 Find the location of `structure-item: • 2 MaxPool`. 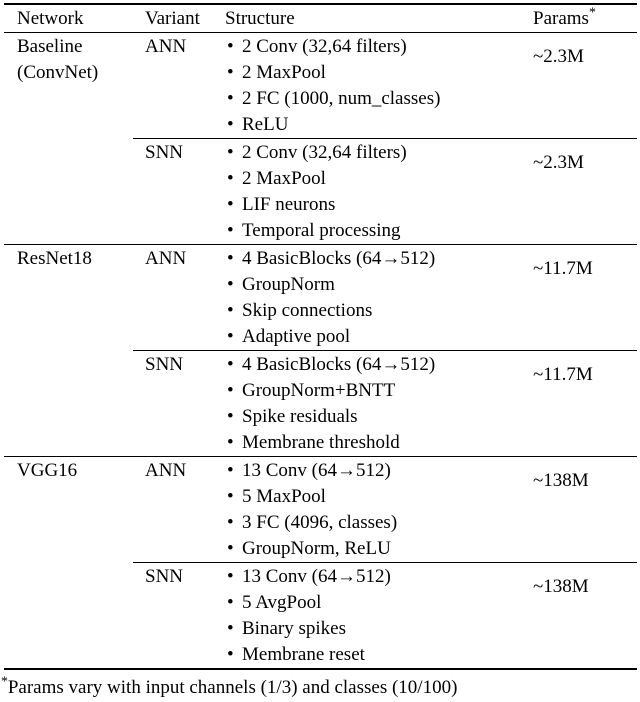

structure-item: • 2 MaxPool is located at coordinates (379, 73).